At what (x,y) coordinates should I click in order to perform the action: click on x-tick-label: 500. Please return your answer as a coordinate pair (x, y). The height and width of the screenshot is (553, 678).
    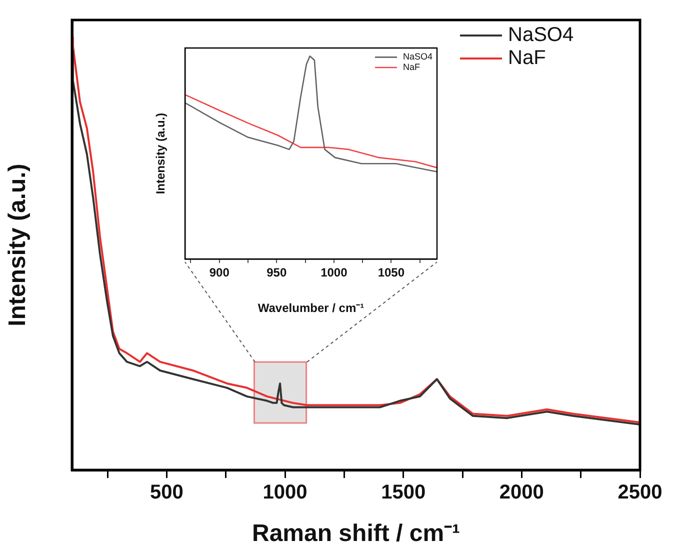
    Looking at the image, I should click on (167, 493).